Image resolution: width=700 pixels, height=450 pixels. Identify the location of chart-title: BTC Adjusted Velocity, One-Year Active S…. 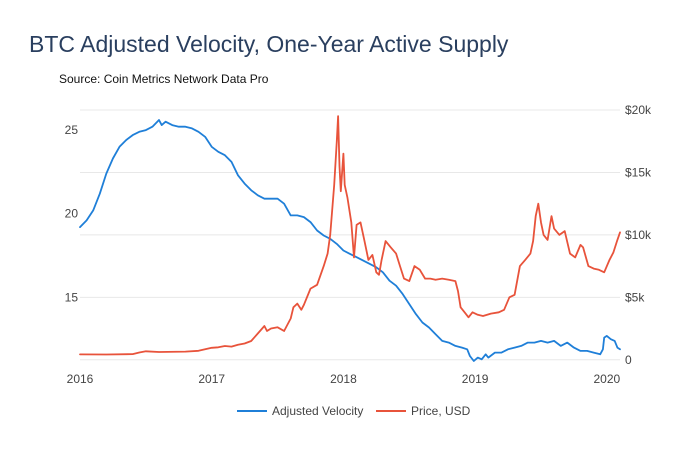
(269, 44).